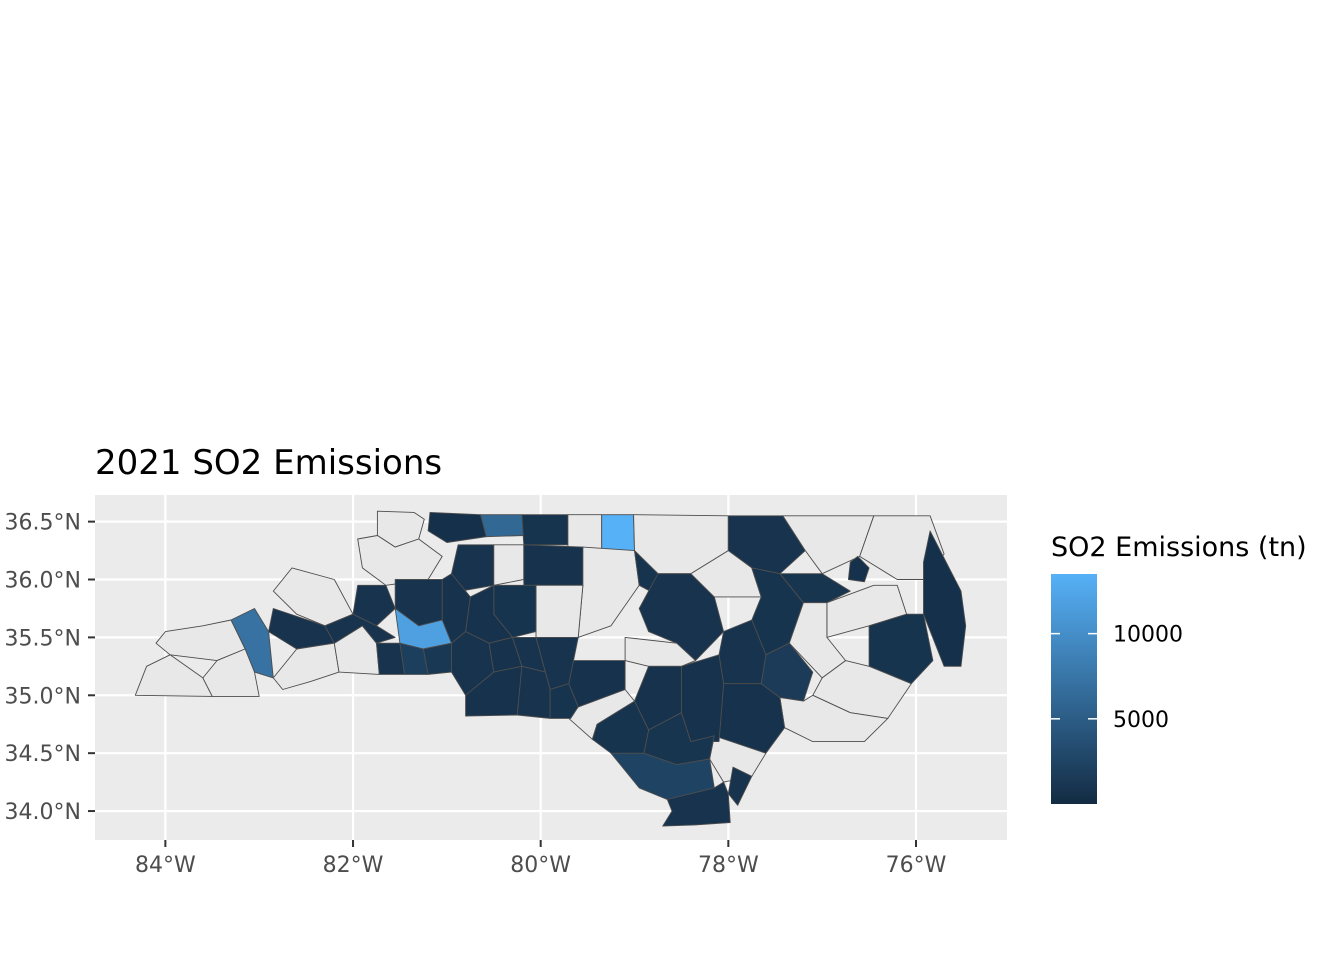  What do you see at coordinates (740, 786) in the screenshot?
I see `county-new-hanover` at bounding box center [740, 786].